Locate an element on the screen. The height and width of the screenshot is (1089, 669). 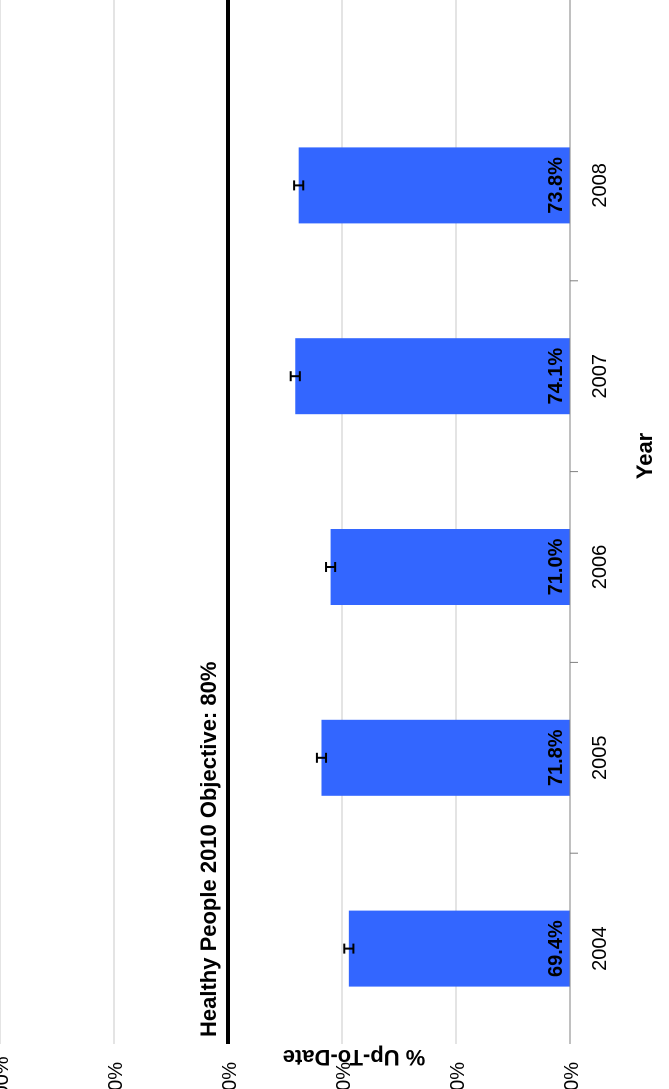
bar-2007 is located at coordinates (432, 376).